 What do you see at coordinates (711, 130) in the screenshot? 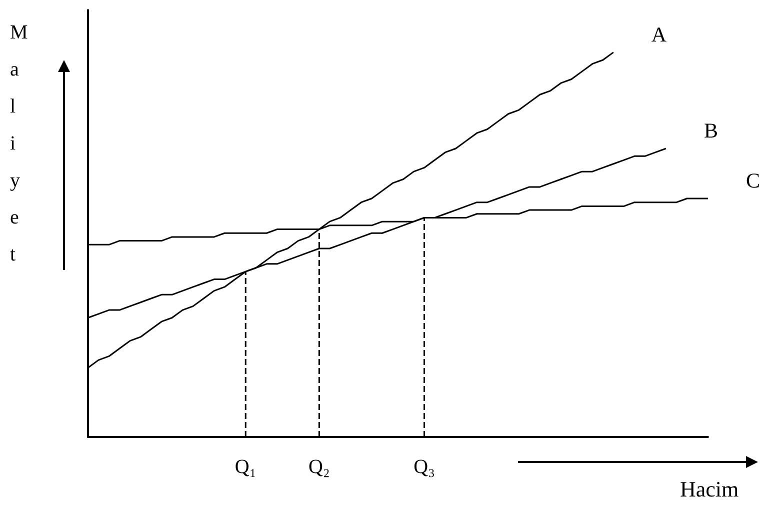
I see `series-label: B` at bounding box center [711, 130].